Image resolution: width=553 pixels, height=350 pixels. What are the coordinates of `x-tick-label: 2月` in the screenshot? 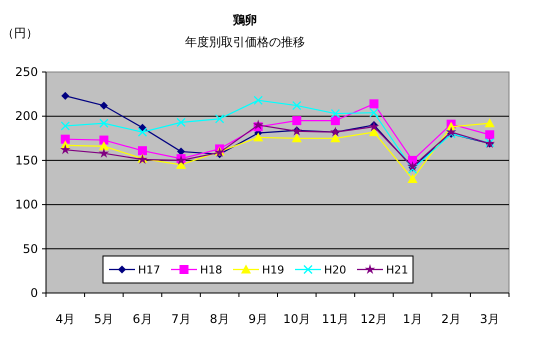 It's located at (451, 319).